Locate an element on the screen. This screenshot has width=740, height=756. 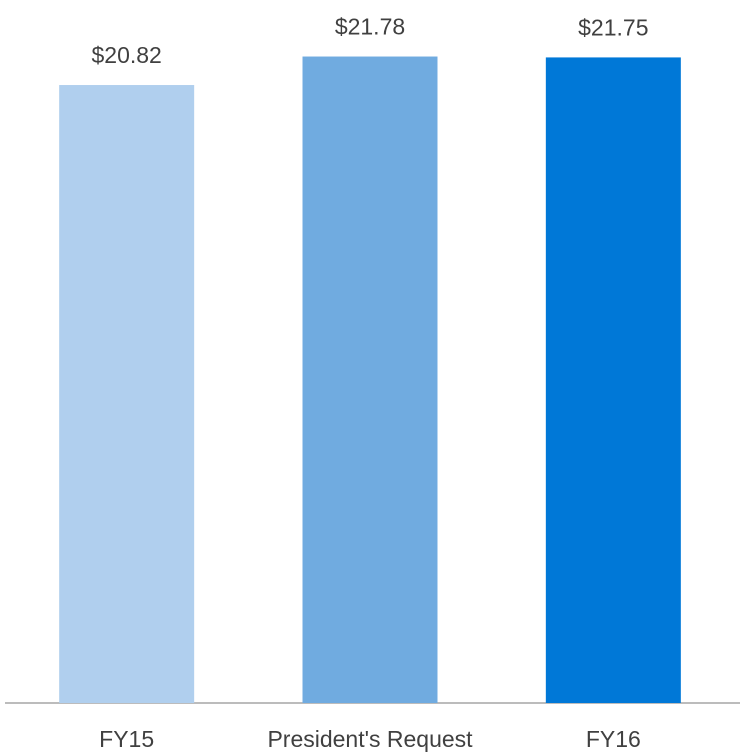
value-label: $21.75 is located at coordinates (613, 27).